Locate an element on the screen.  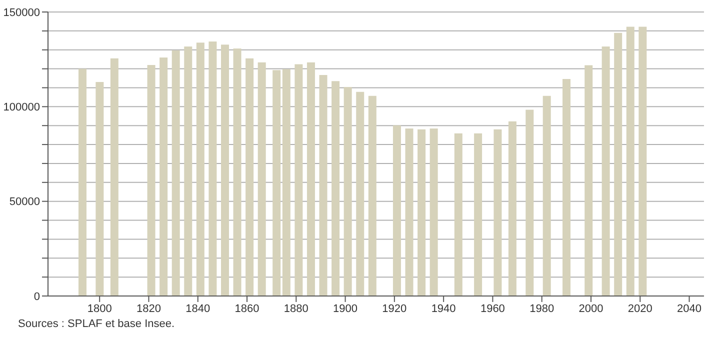
x-tick-label: 1860 is located at coordinates (247, 308).